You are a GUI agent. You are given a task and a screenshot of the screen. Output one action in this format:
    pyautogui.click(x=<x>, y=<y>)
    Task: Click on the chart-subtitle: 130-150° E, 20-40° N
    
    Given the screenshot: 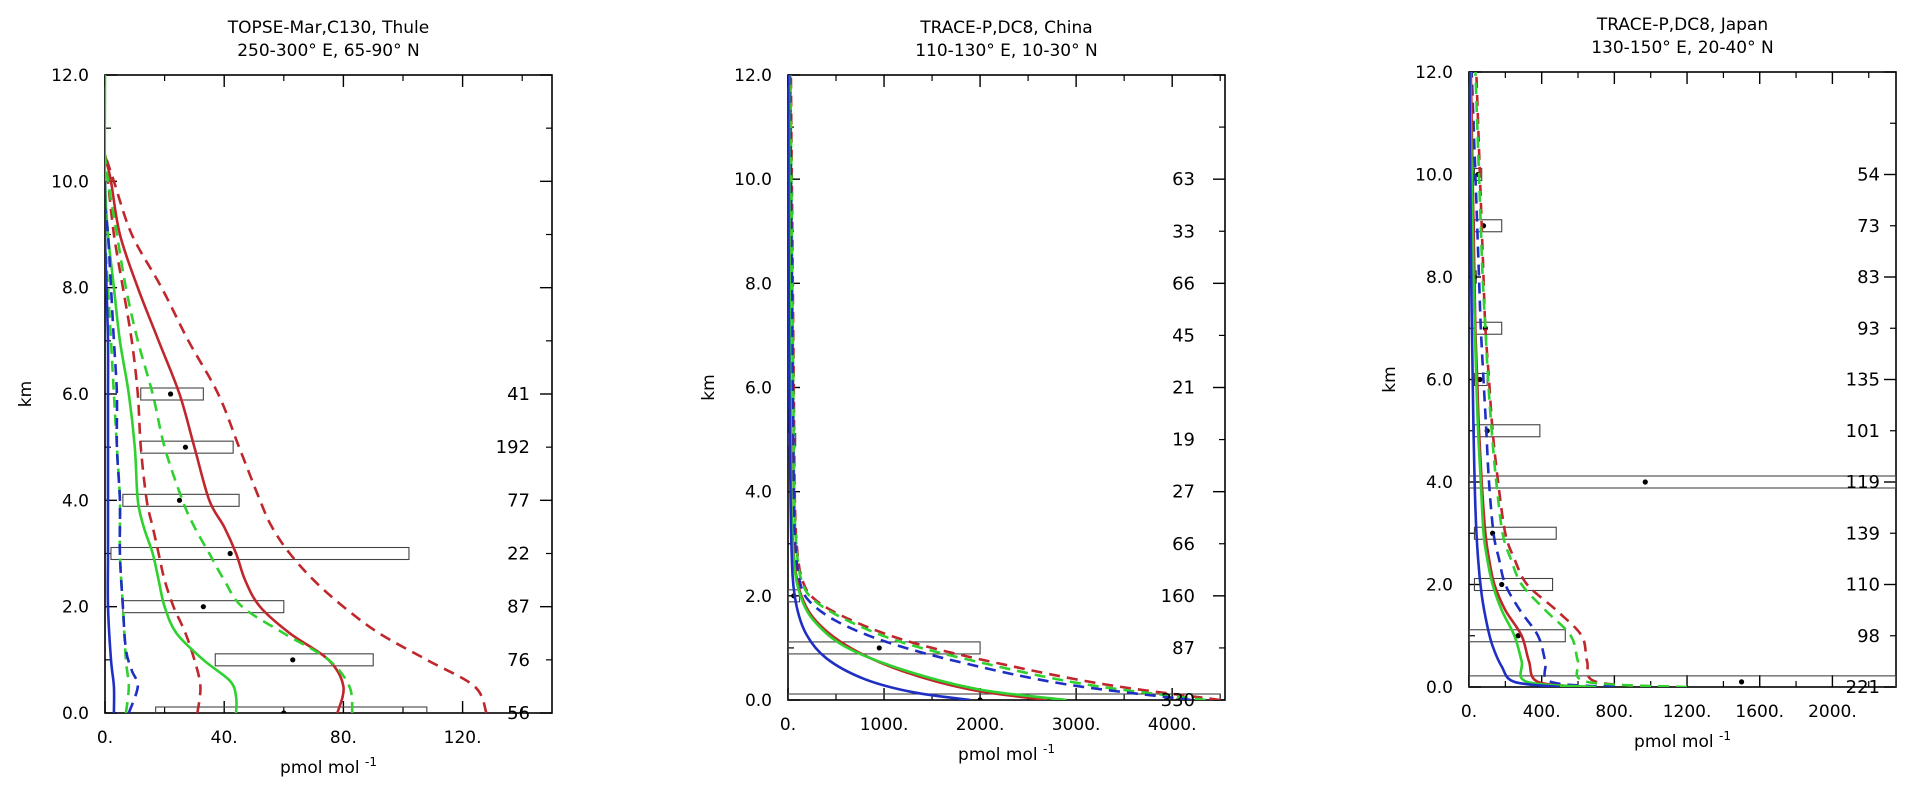 What is the action you would take?
    pyautogui.click(x=1682, y=48)
    